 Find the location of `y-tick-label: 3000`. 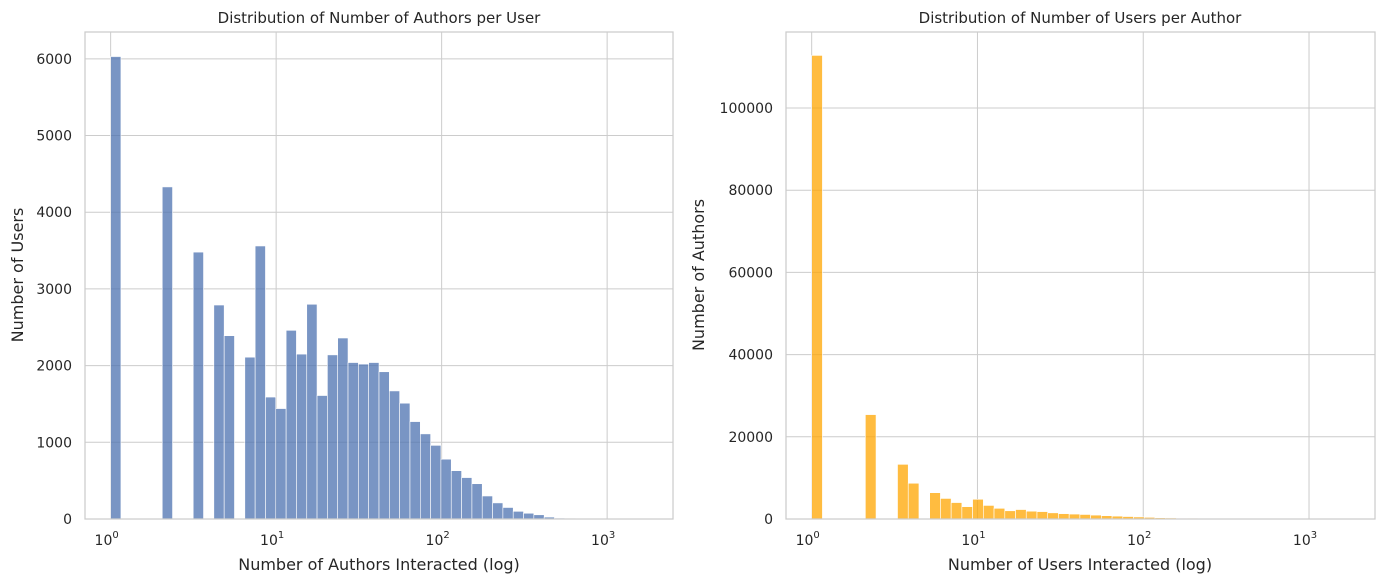

y-tick-label: 3000 is located at coordinates (54, 290).